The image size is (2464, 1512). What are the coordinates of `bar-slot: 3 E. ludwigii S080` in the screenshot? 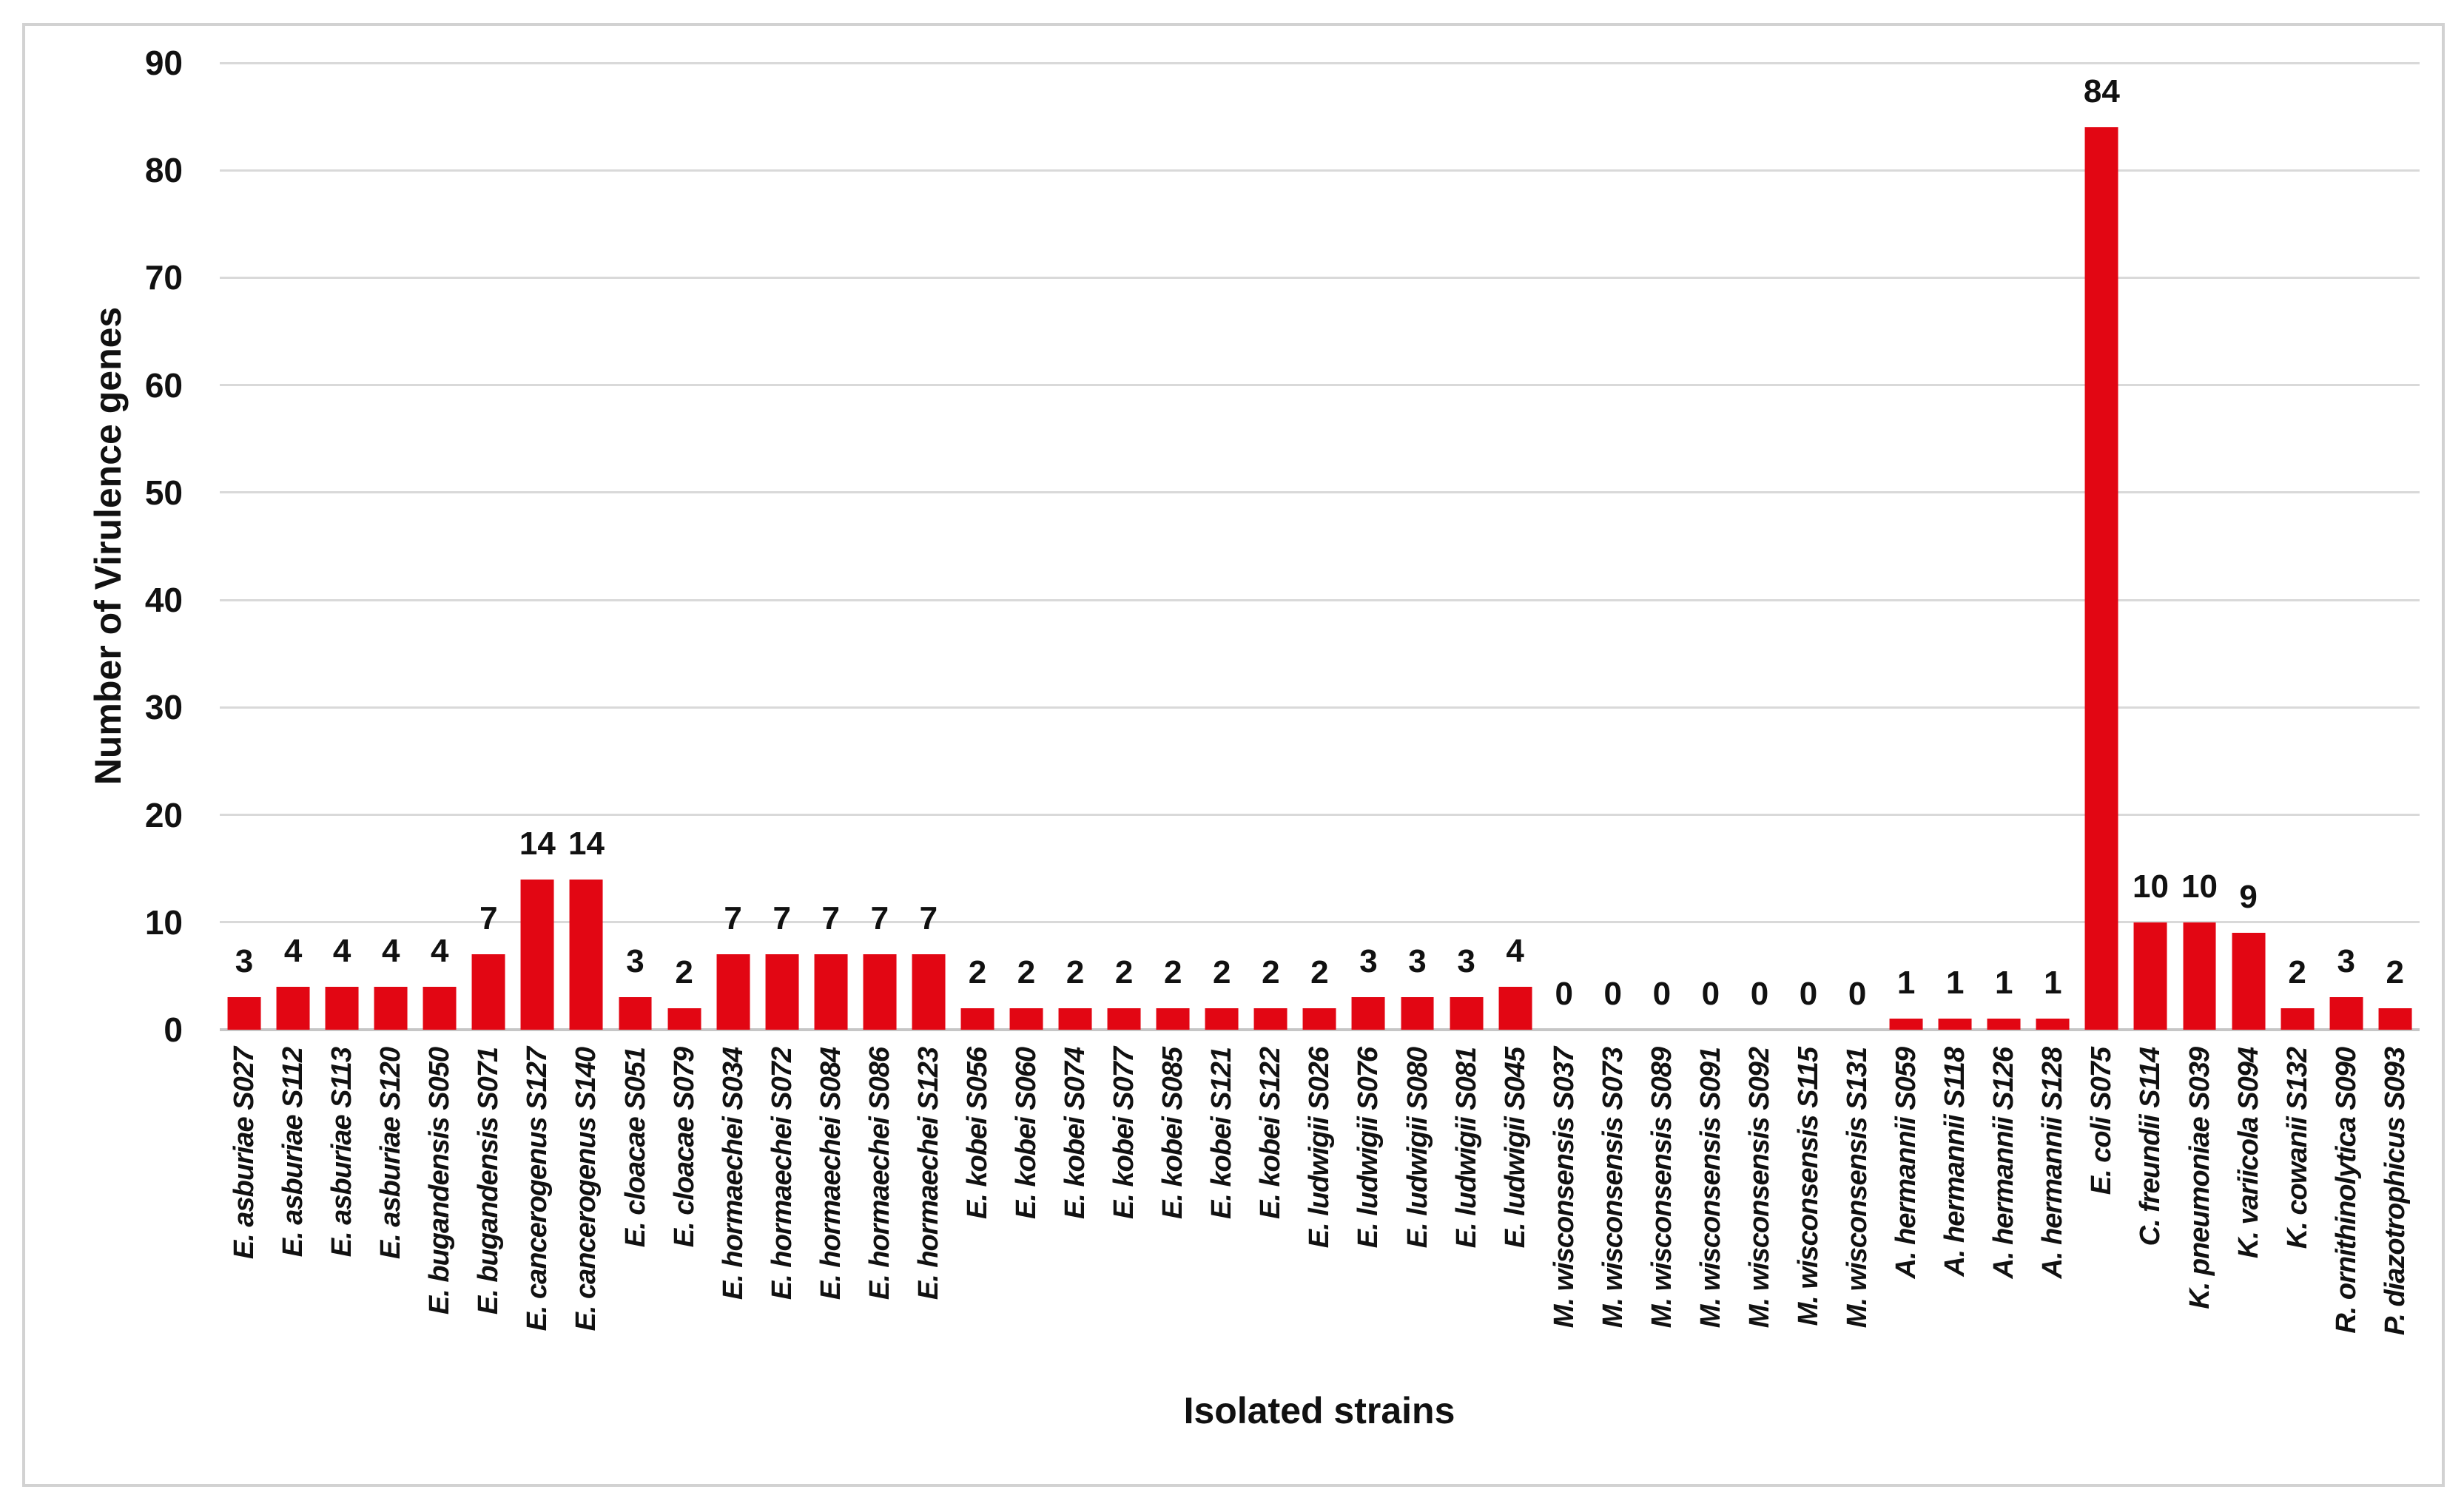 It's located at (1417, 655).